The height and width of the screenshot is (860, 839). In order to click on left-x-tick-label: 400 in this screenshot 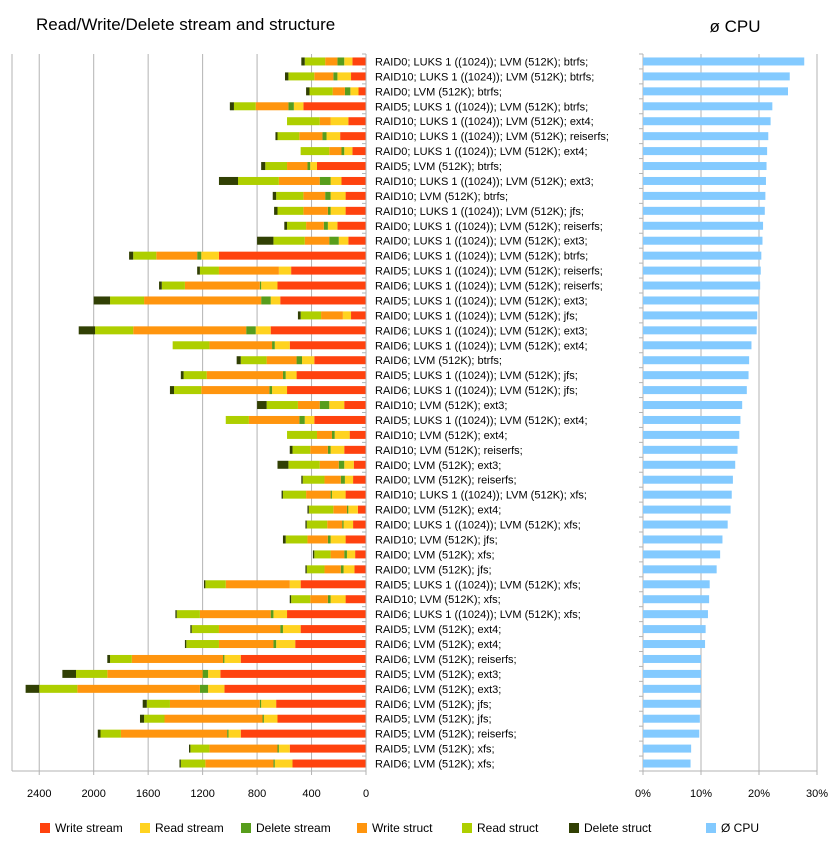, I will do `click(311, 794)`.